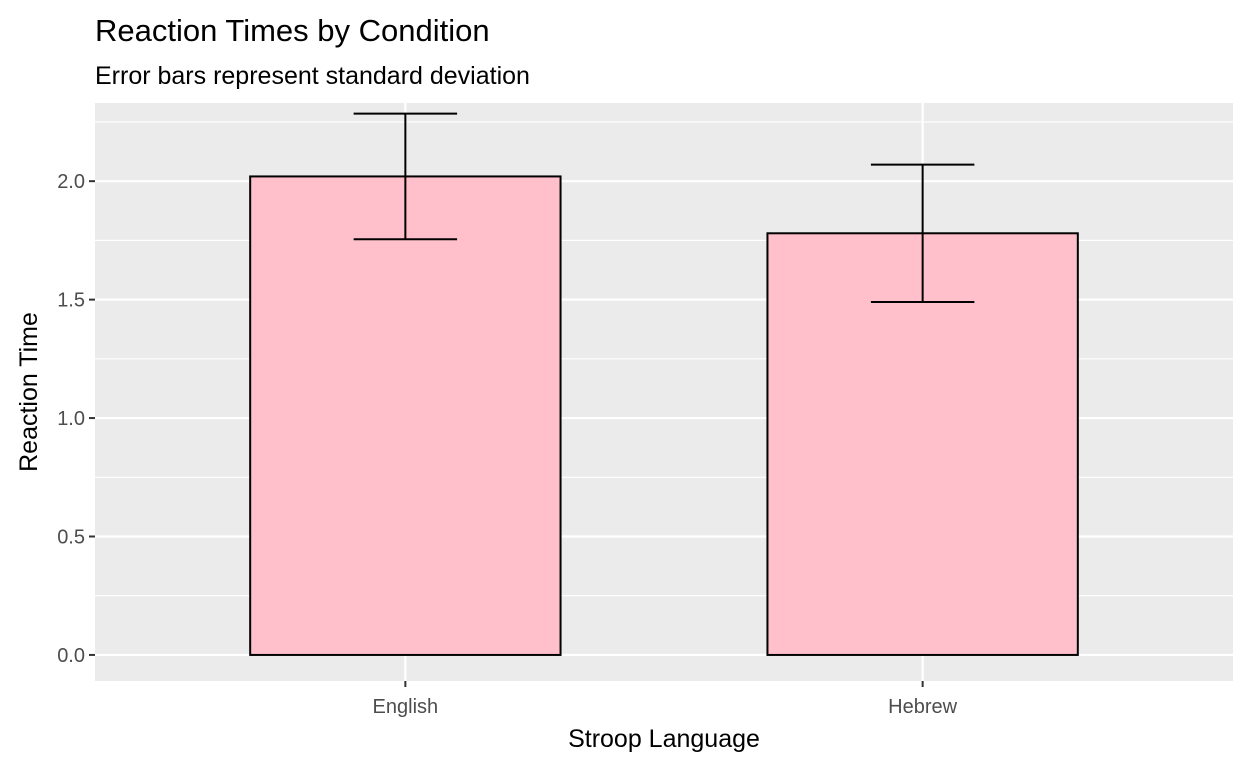 Image resolution: width=1248 pixels, height=768 pixels. I want to click on x-tick-label: English, so click(406, 707).